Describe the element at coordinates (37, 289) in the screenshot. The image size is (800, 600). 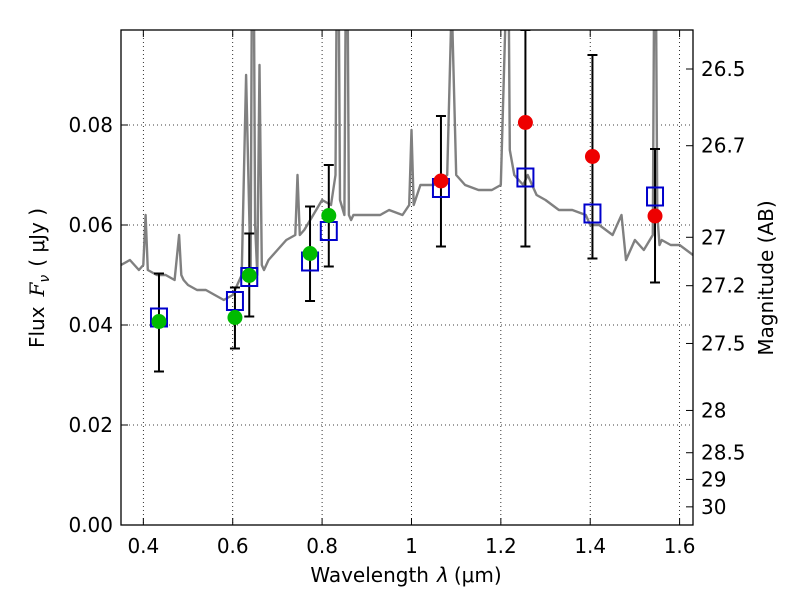
I see `y-axis-label-symbol: F` at that location.